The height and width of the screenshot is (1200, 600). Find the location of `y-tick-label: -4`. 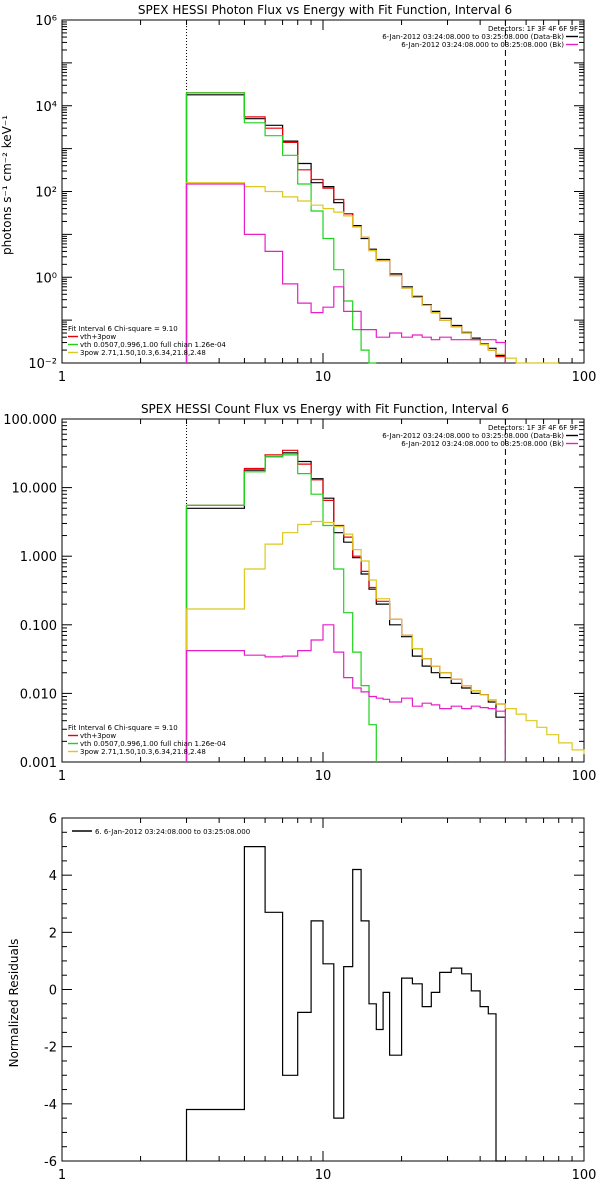

y-tick-label: -4 is located at coordinates (50, 1105).